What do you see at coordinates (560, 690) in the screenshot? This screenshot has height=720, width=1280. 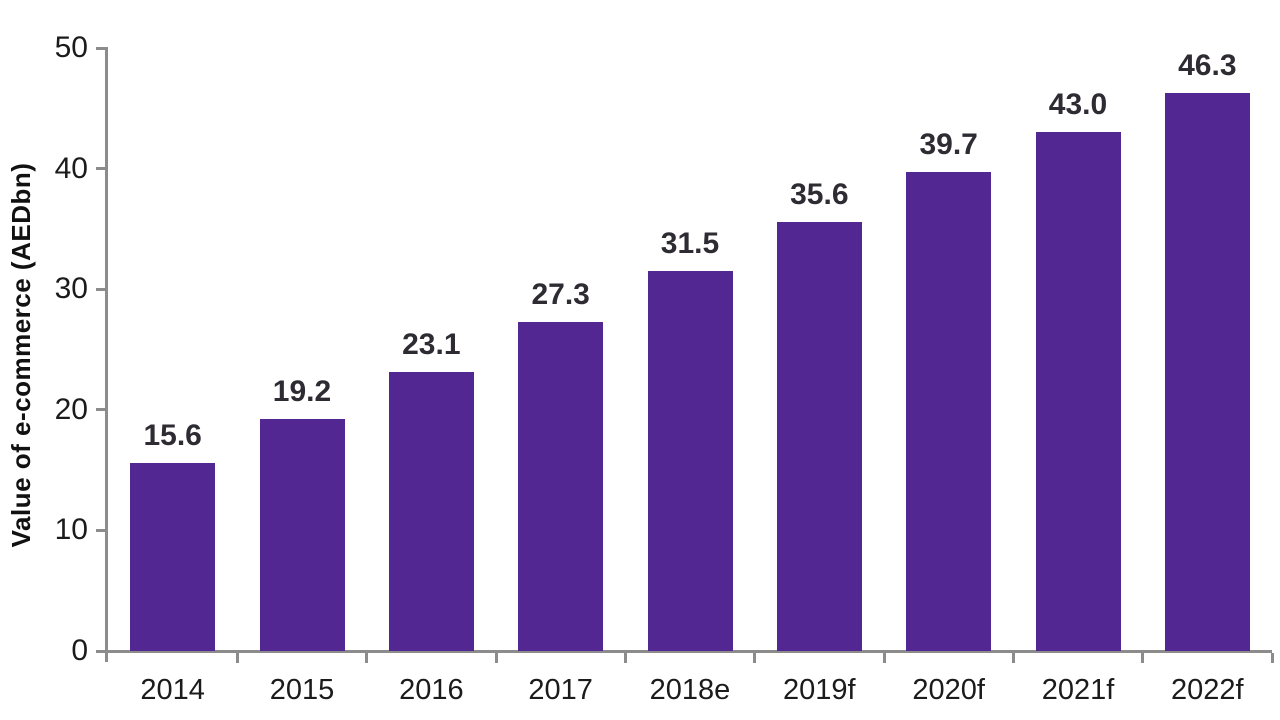 I see `x-axis-category-label: 2017` at bounding box center [560, 690].